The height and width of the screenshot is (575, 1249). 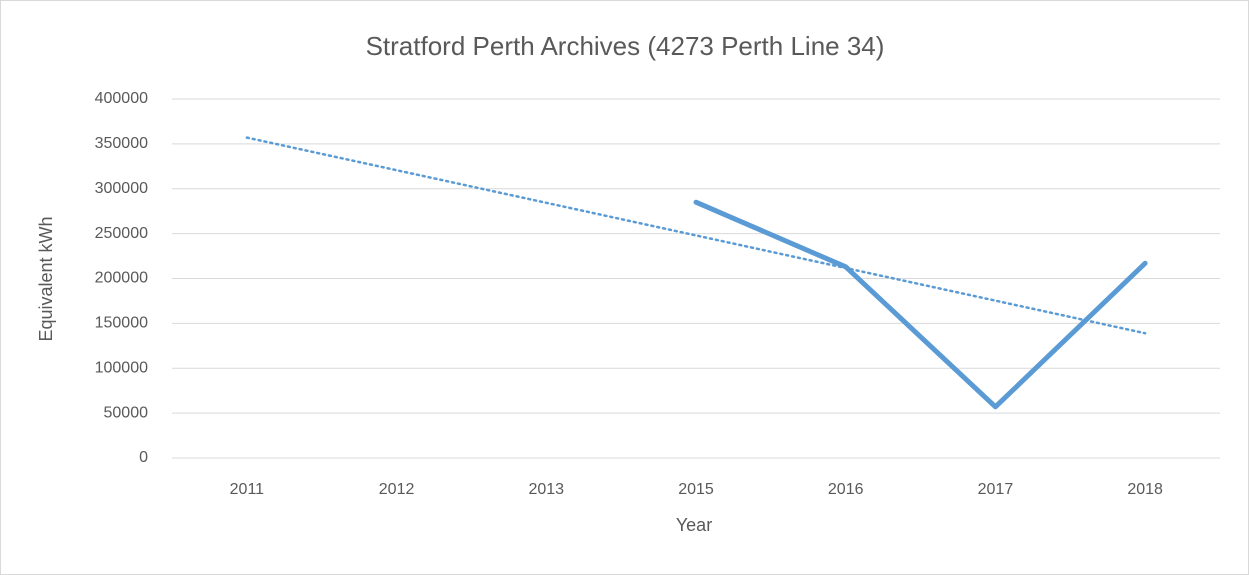 What do you see at coordinates (46, 278) in the screenshot?
I see `y-axis-label: Equivalent kWh` at bounding box center [46, 278].